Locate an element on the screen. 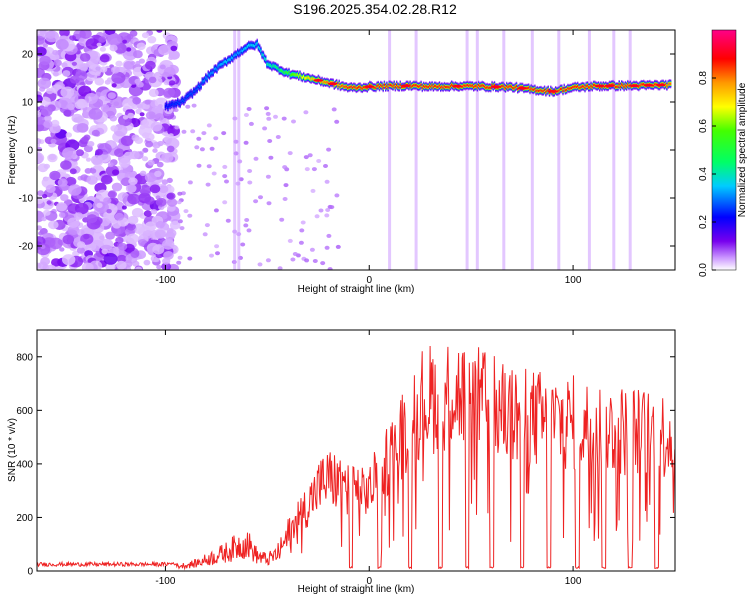  y-tick-label: 20 is located at coordinates (28, 55).